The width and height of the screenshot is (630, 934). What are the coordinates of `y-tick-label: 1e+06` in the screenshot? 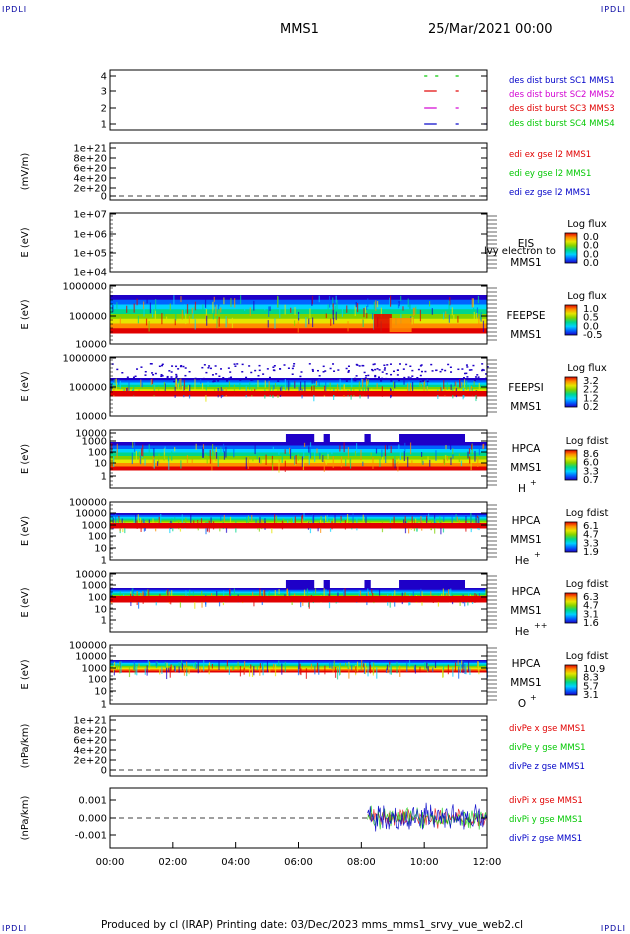 It's located at (90, 235).